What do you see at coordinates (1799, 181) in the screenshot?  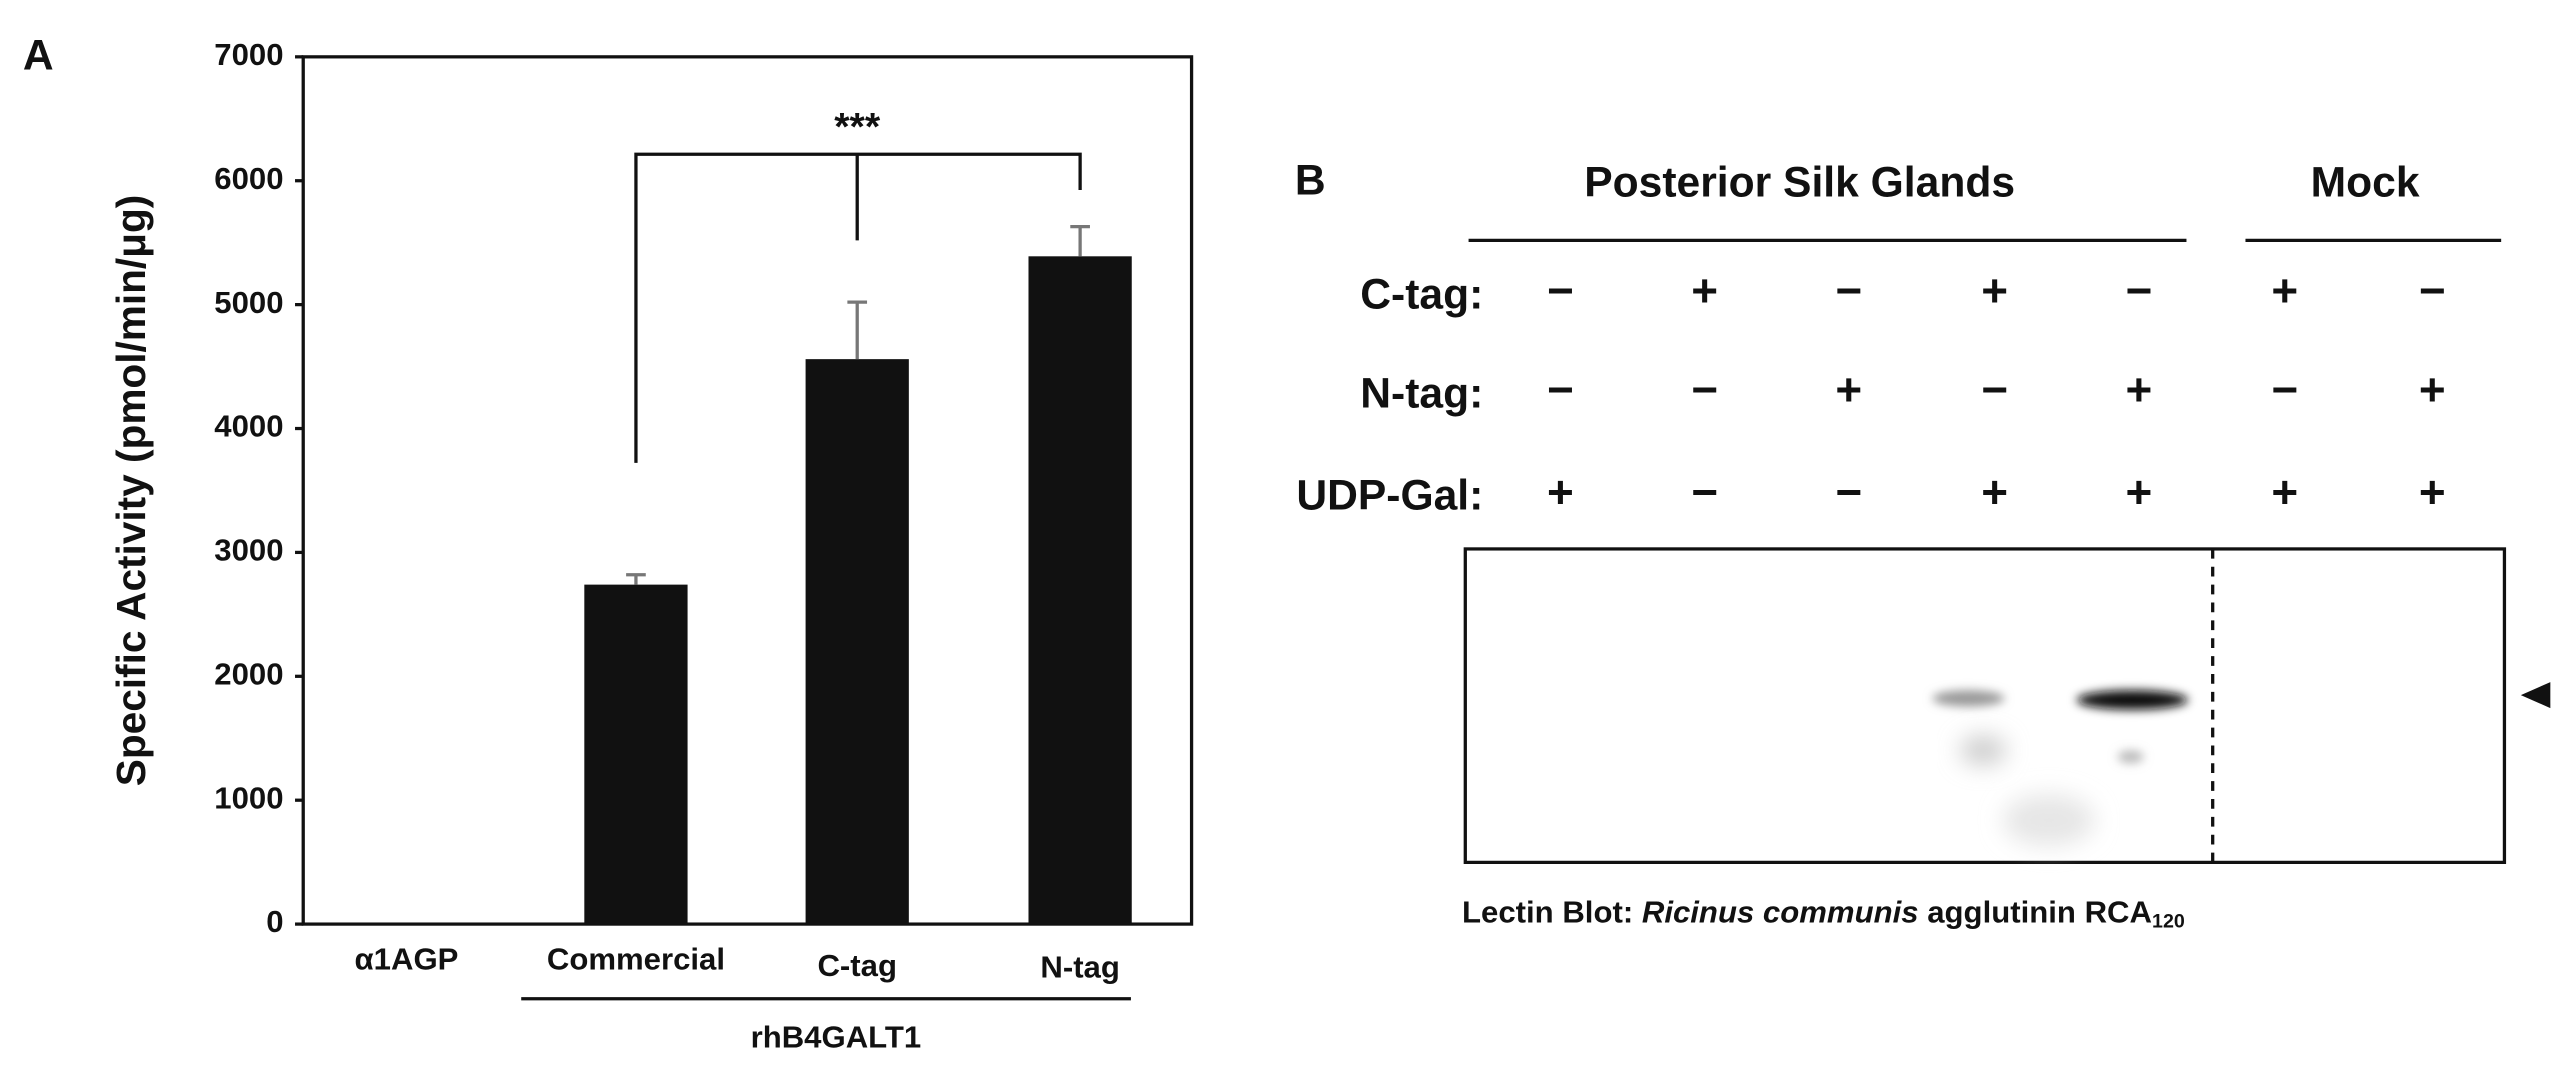 I see `group-label: Posterior Silk Glands` at bounding box center [1799, 181].